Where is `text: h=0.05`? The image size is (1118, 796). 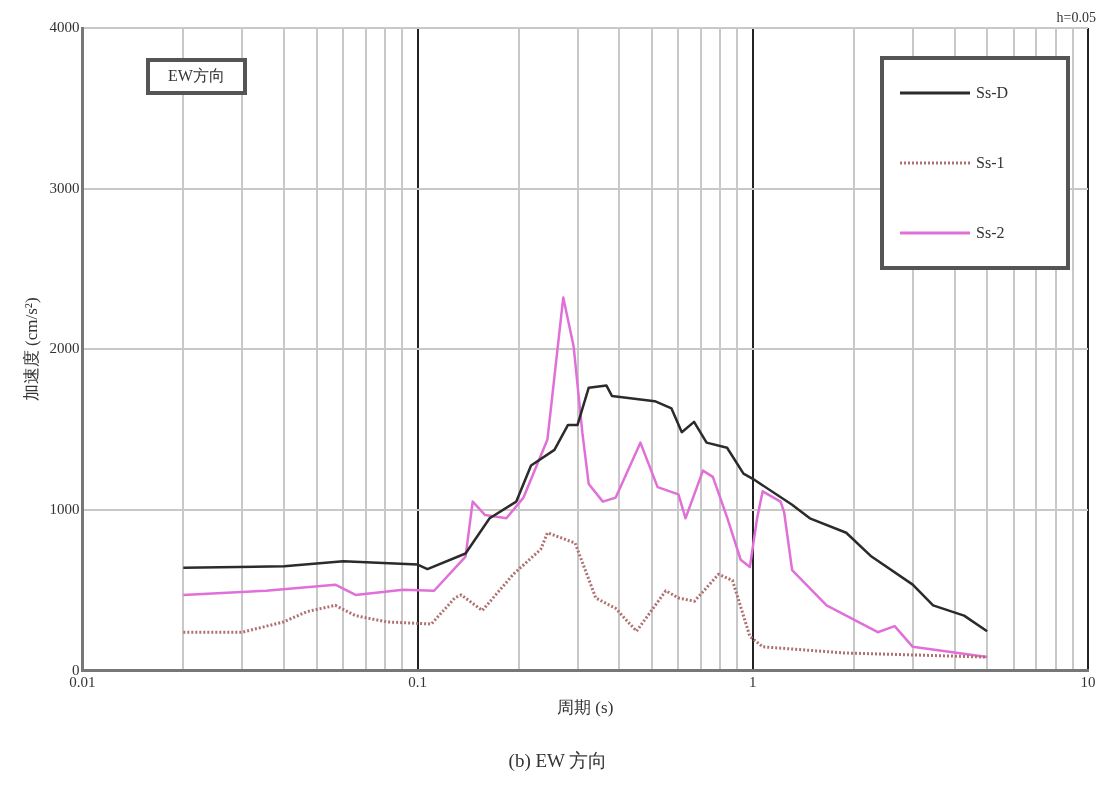 text: h=0.05 is located at coordinates (1076, 18).